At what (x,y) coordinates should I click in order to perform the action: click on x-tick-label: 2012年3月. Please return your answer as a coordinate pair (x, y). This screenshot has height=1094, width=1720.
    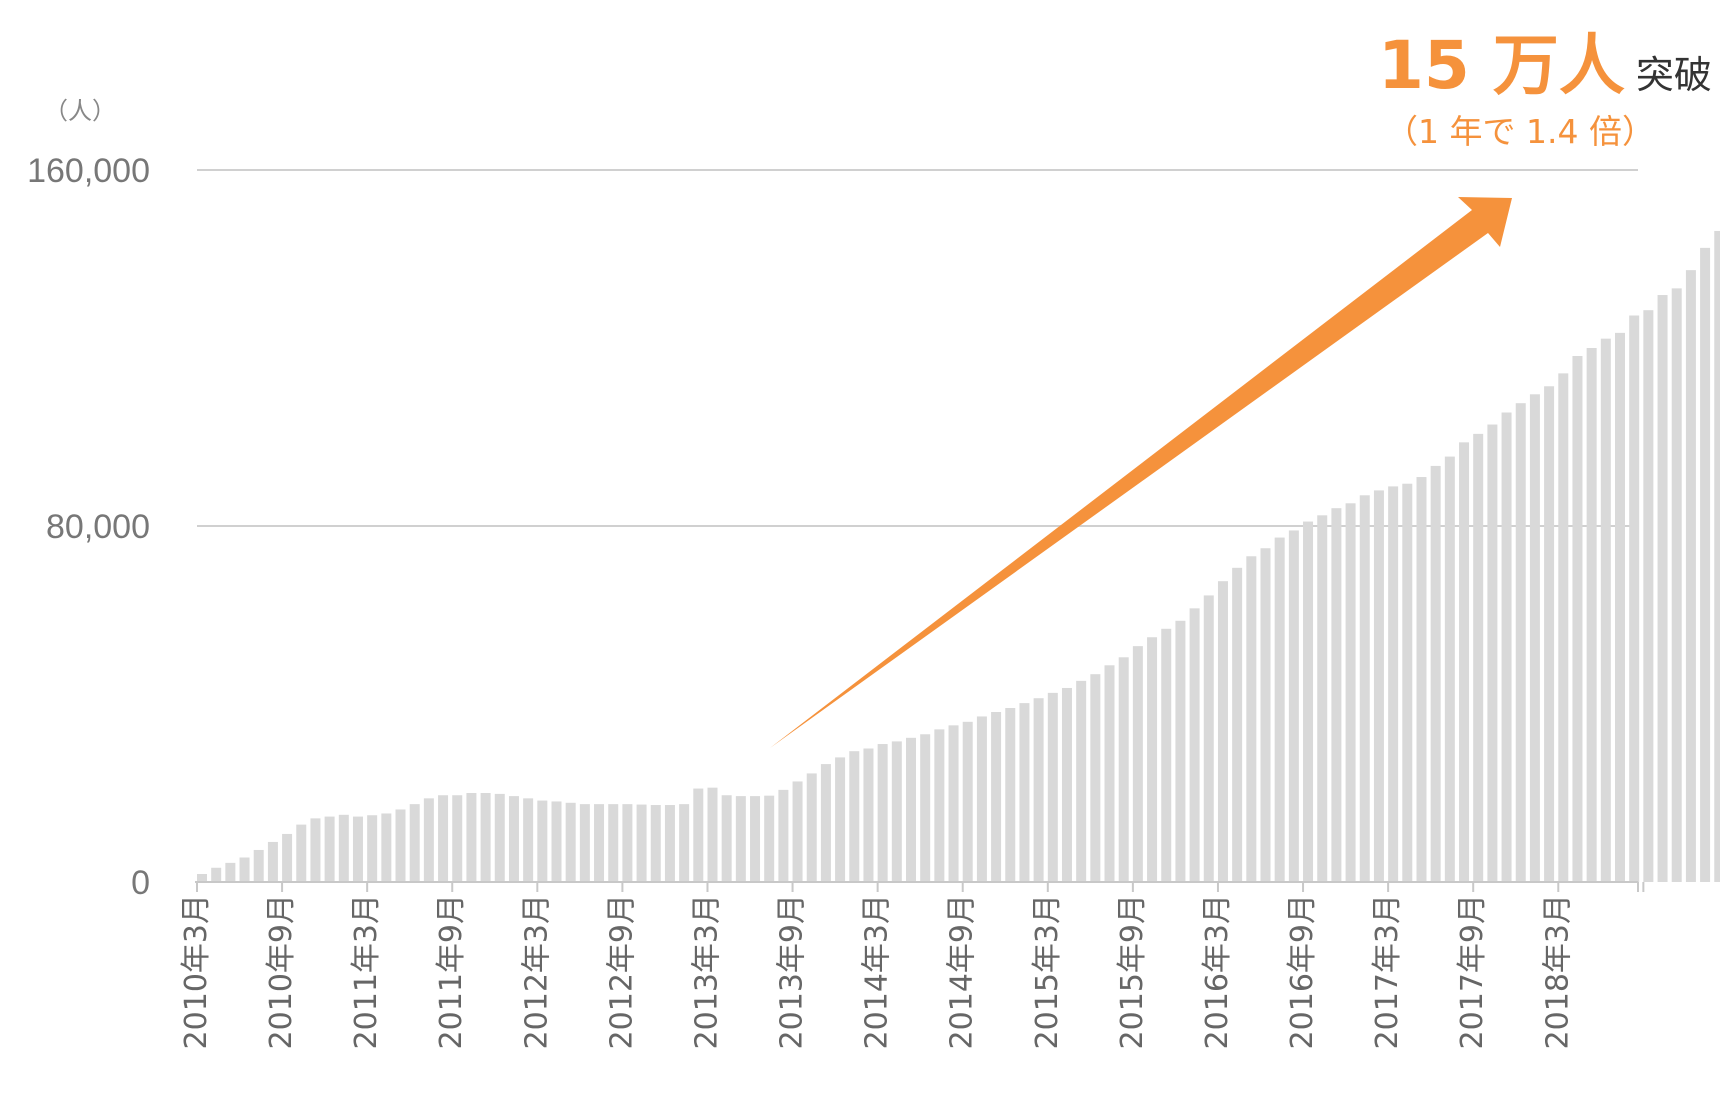
    Looking at the image, I should click on (536, 971).